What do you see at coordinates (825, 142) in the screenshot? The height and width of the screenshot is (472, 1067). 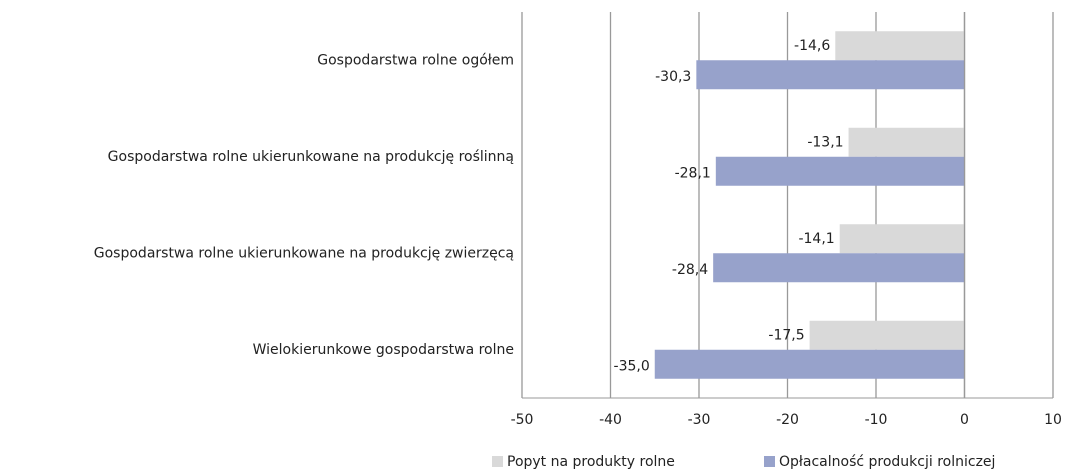 I see `value-label: -13,1` at bounding box center [825, 142].